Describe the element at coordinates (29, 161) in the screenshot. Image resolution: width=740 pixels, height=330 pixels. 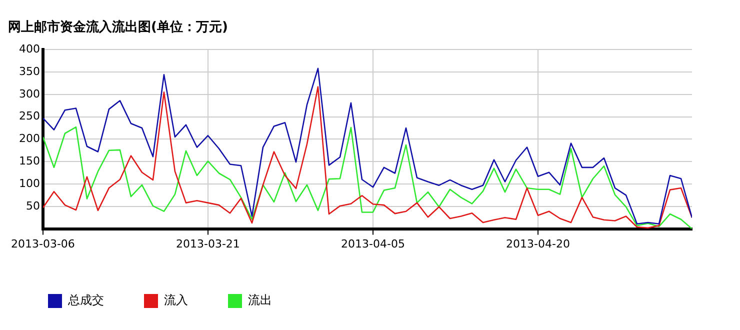
I see `y-tick-label: 150` at that location.